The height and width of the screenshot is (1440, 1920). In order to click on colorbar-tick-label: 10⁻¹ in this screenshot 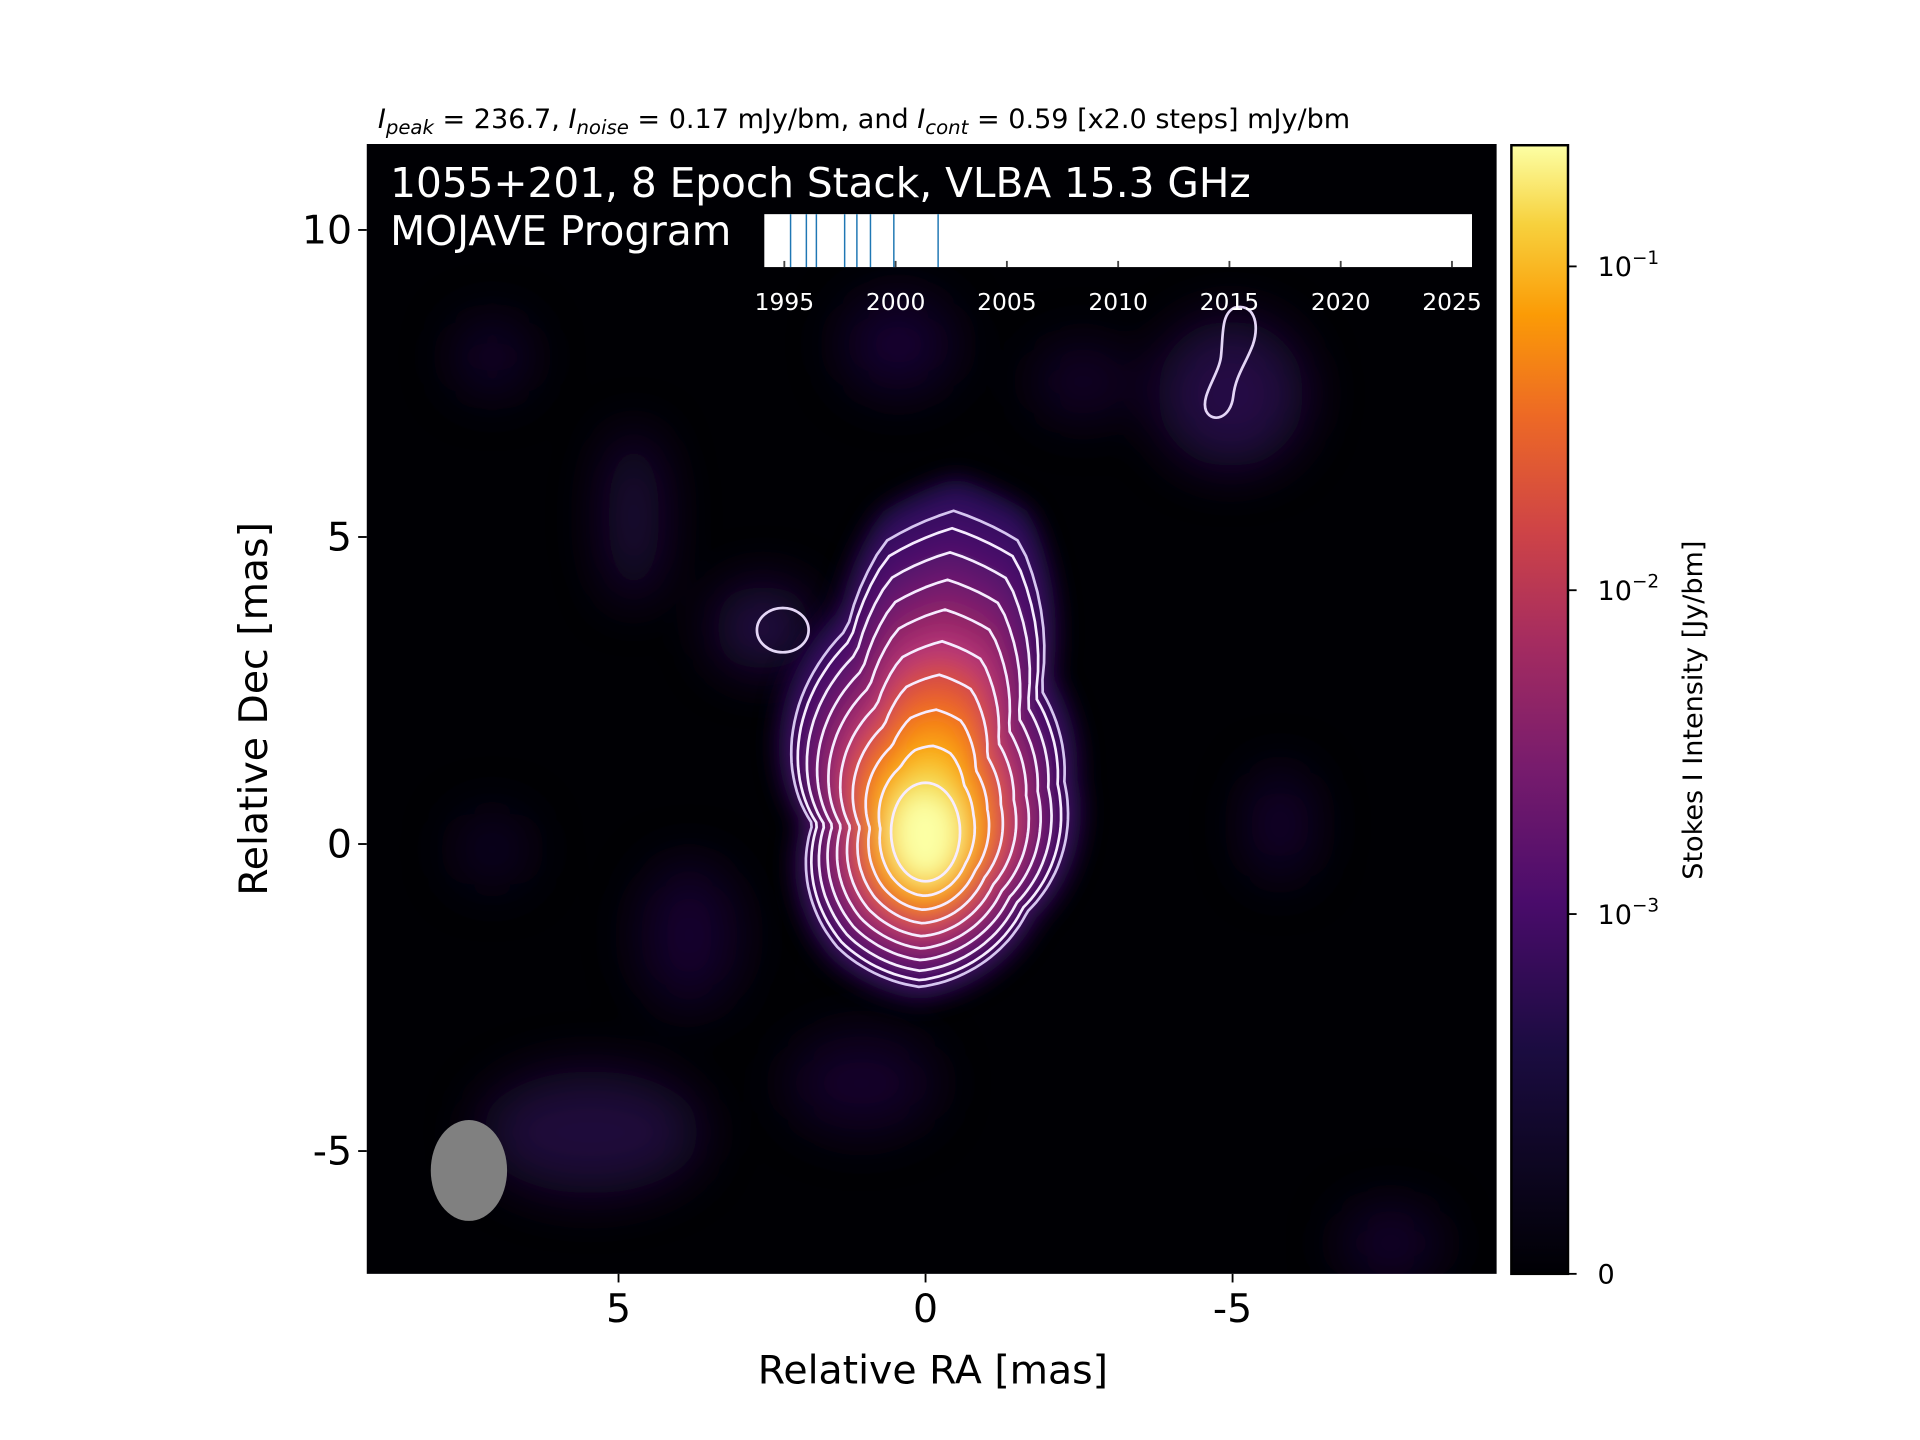, I will do `click(1629, 265)`.